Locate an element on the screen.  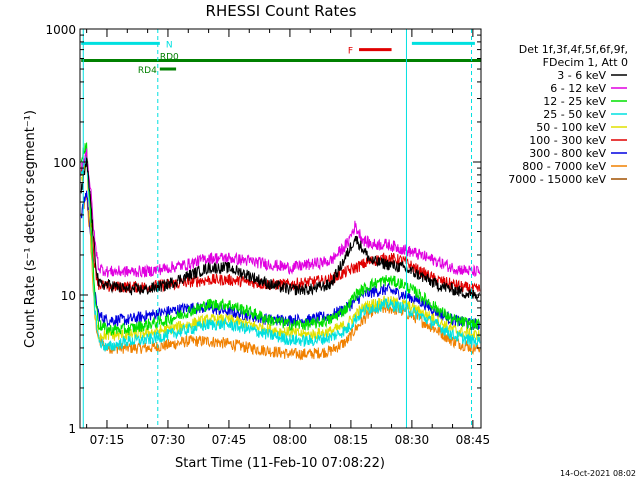
legend-entry-label: 300 - 800 keV is located at coordinates (567, 153).